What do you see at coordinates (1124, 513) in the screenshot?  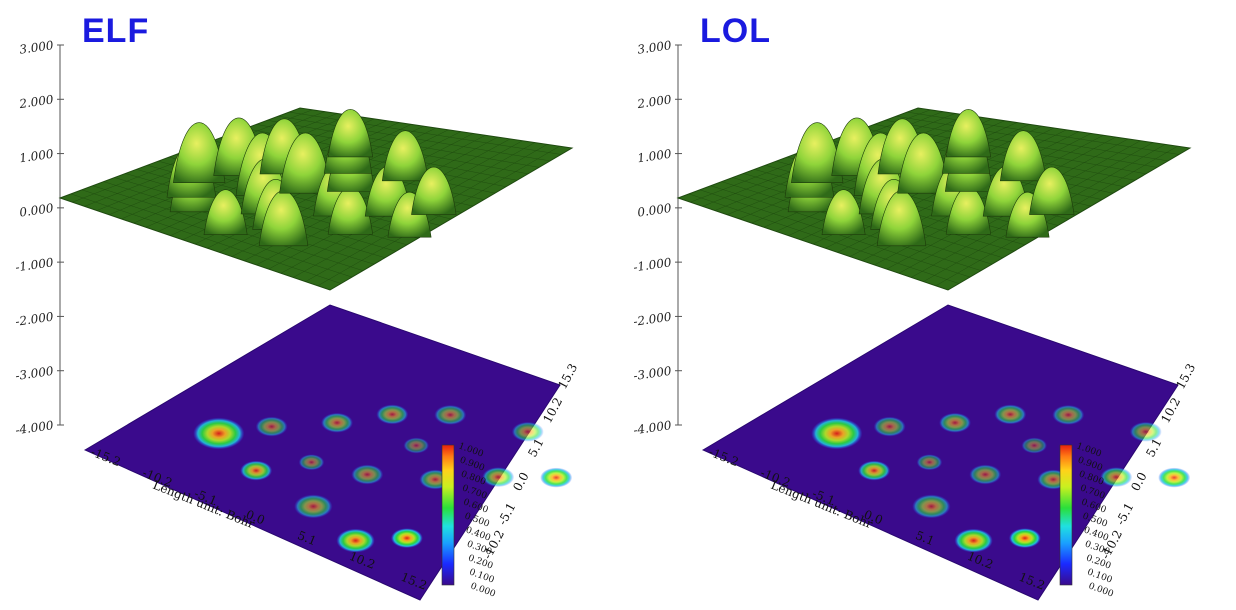 I see `lol-y-tick-label: -5.1` at bounding box center [1124, 513].